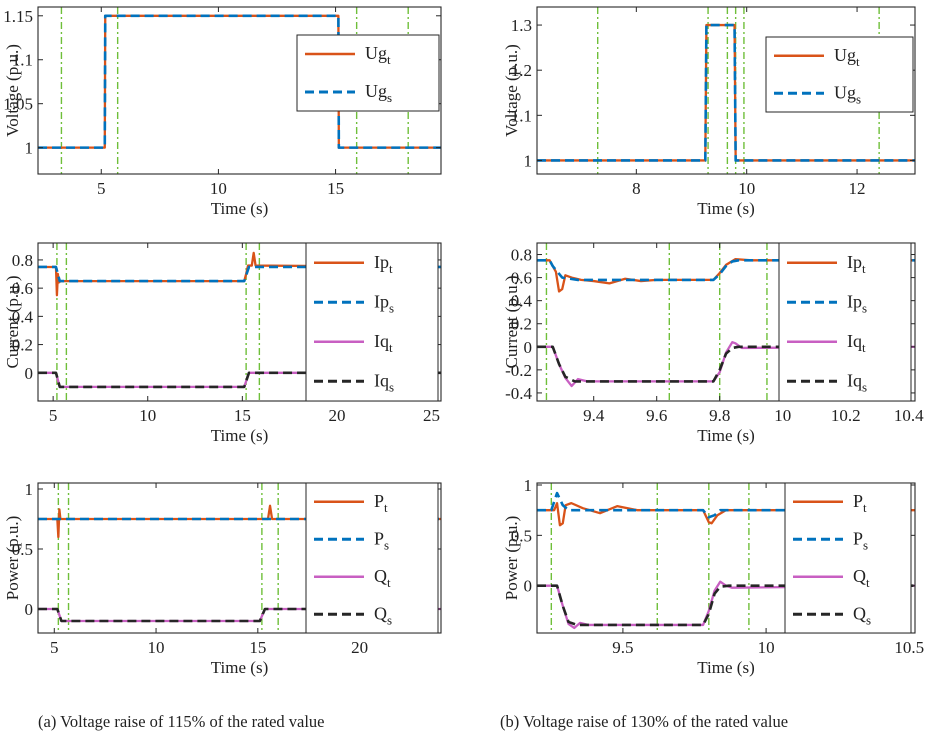 The width and height of the screenshot is (927, 745). What do you see at coordinates (860, 503) in the screenshot?
I see `legend-label-p-t: Pt` at bounding box center [860, 503].